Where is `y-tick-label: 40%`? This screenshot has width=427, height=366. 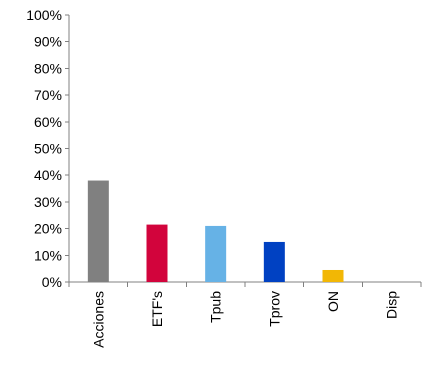
y-tick-label: 40% is located at coordinates (48, 175).